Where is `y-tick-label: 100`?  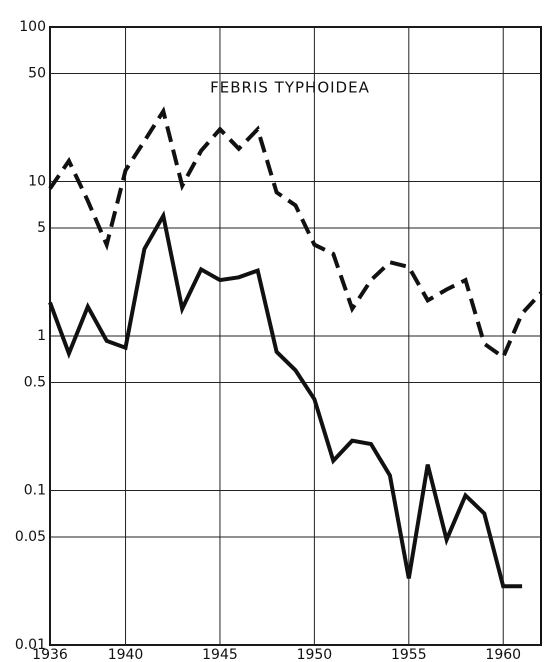
y-tick-label: 100 is located at coordinates (32, 27).